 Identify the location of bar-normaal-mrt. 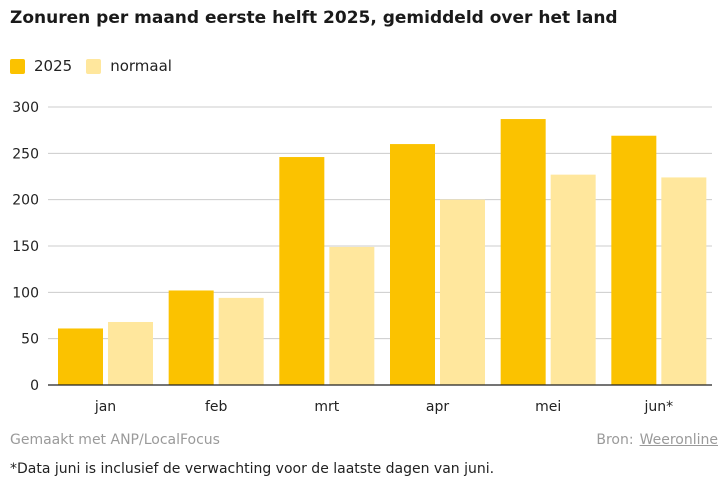
(352, 315).